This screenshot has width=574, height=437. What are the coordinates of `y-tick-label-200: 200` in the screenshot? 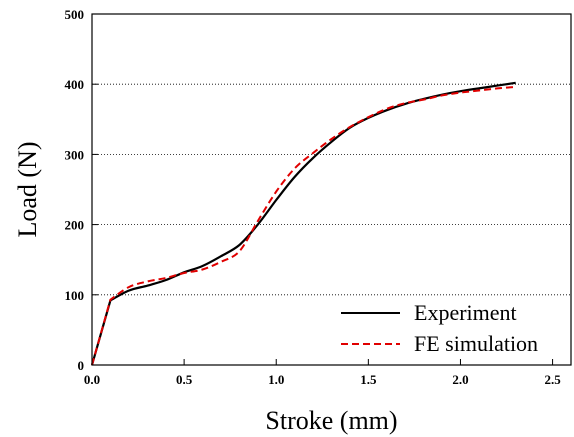 It's located at (75, 225).